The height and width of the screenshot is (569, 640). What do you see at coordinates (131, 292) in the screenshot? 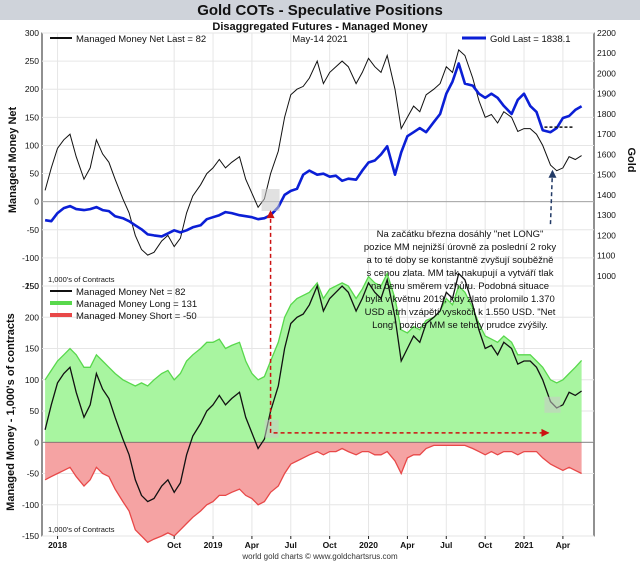
I see `legend-bottom-net: Managed Money Net = 82` at bounding box center [131, 292].